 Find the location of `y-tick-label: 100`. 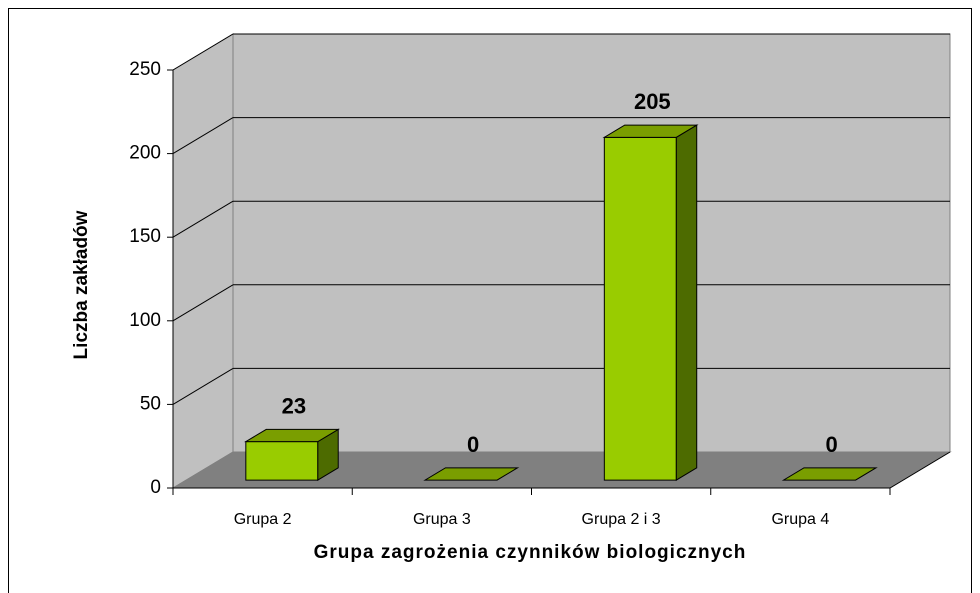

y-tick-label: 100 is located at coordinates (145, 320).